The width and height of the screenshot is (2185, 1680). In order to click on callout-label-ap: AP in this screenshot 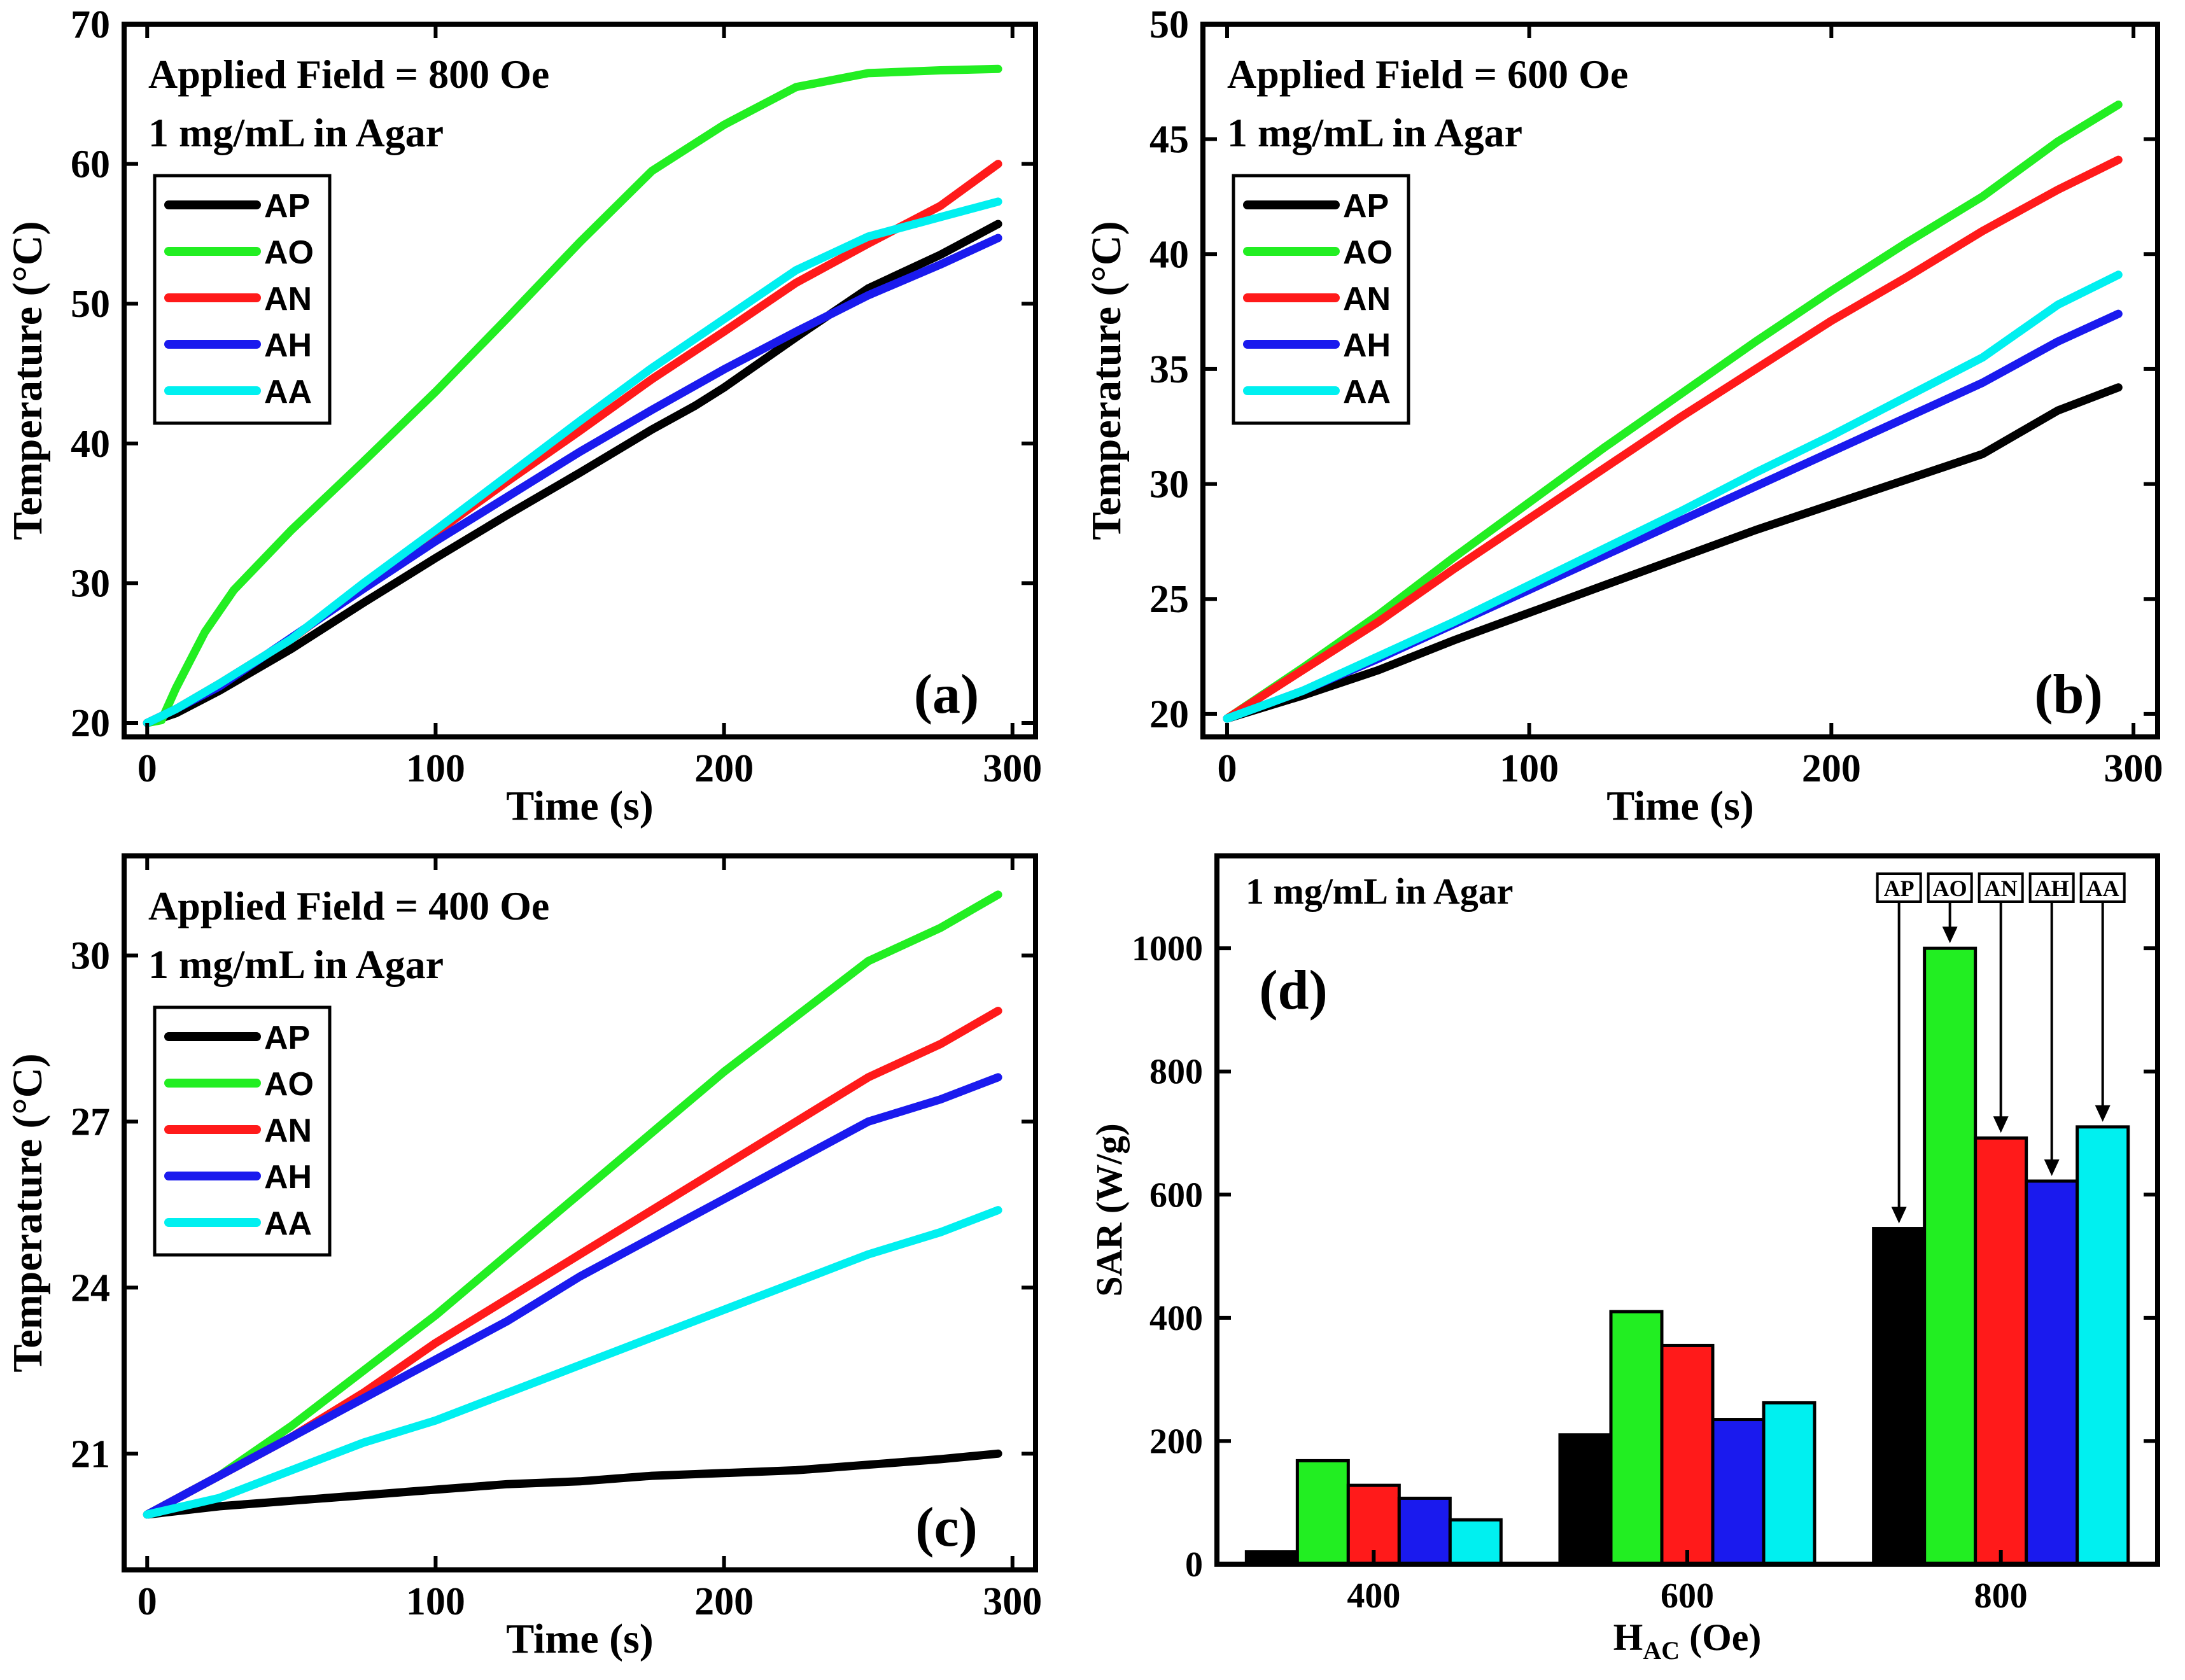, I will do `click(1899, 888)`.